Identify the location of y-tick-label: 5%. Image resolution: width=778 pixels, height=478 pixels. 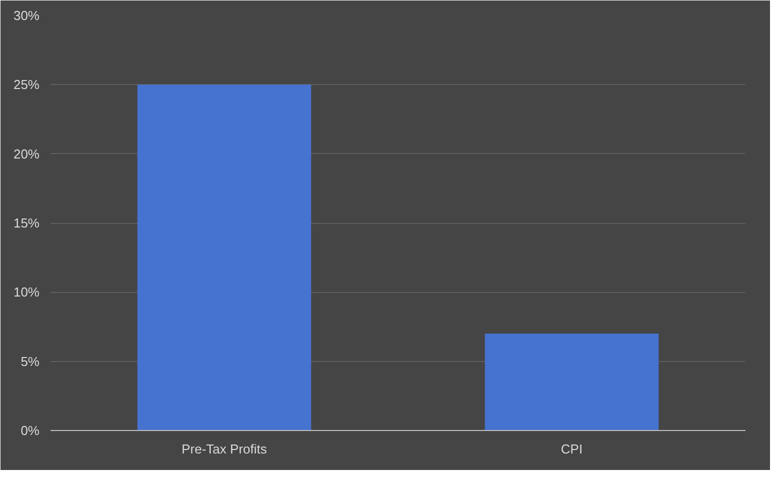
(30, 361).